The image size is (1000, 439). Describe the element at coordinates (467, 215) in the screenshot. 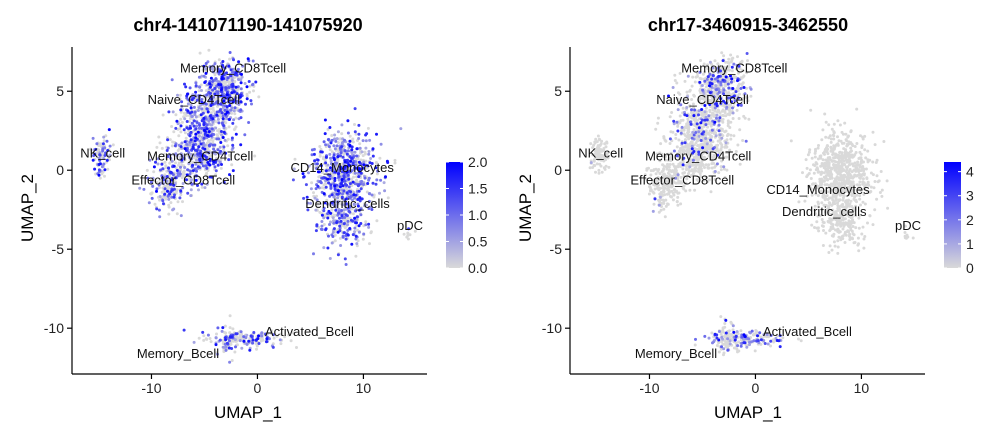

I see `panel-1-color-legend: 0.00.51.01.52.0` at that location.